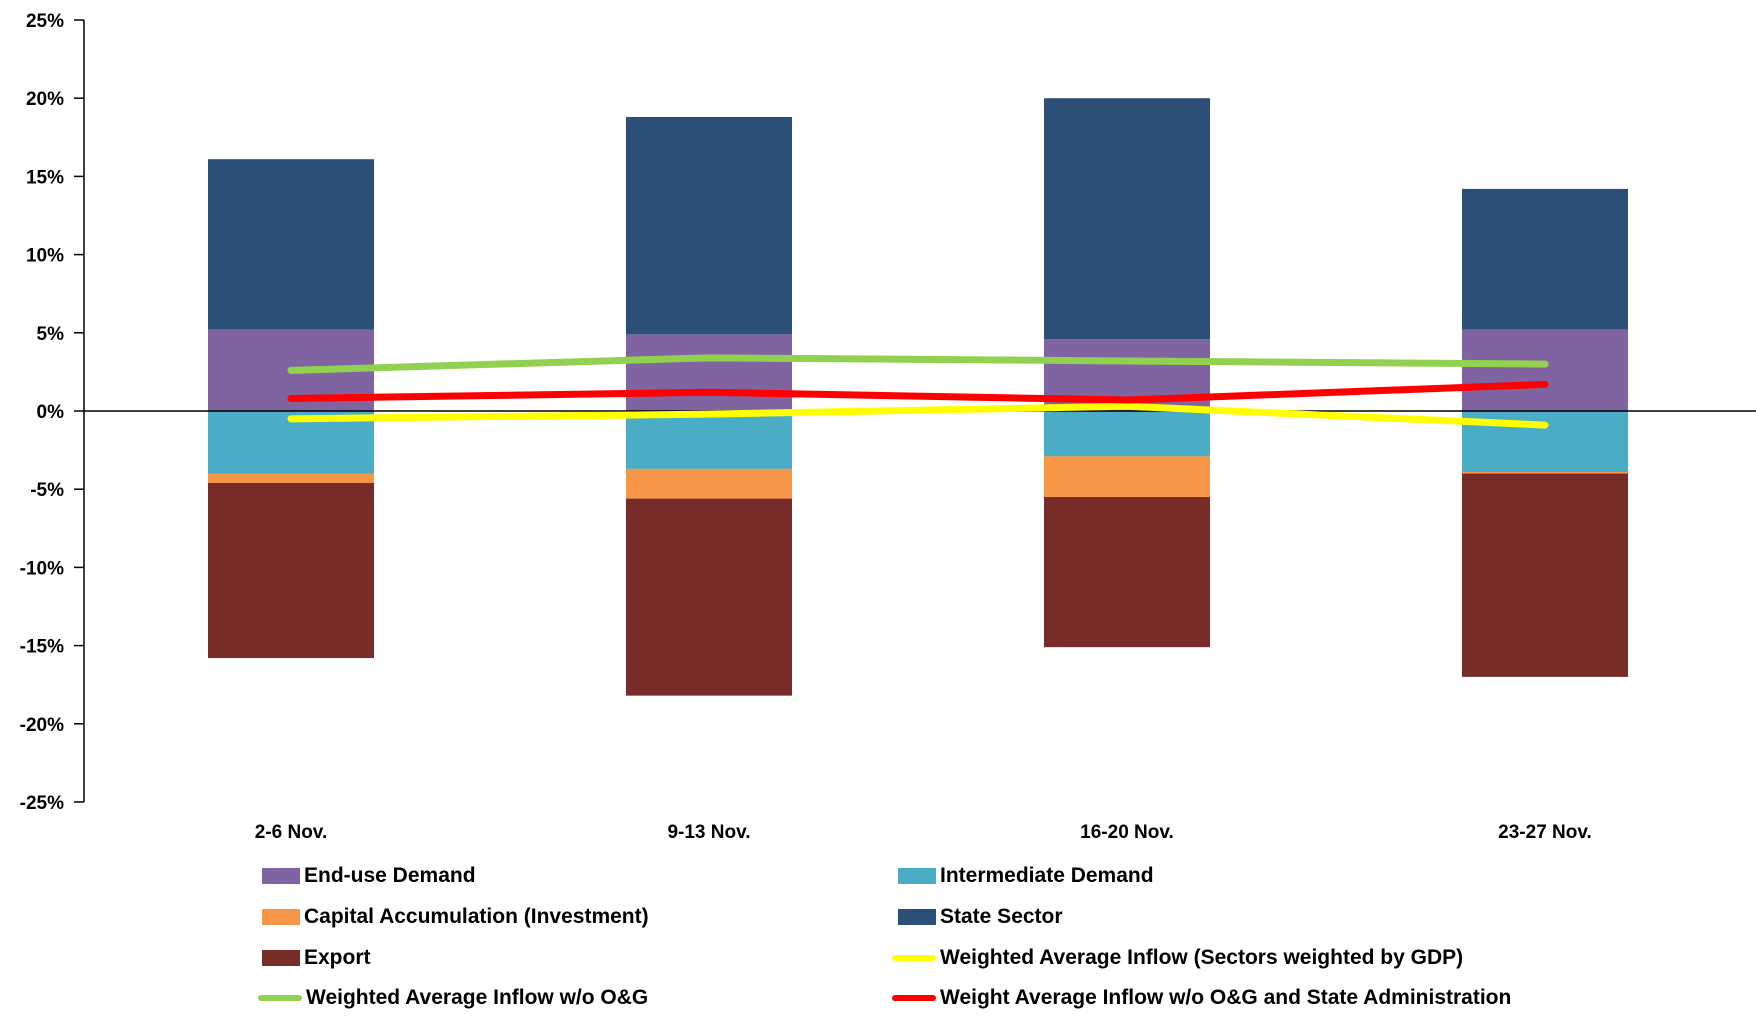 Image resolution: width=1756 pixels, height=1028 pixels. What do you see at coordinates (1127, 832) in the screenshot?
I see `x-category-label: 16-20 Nov.` at bounding box center [1127, 832].